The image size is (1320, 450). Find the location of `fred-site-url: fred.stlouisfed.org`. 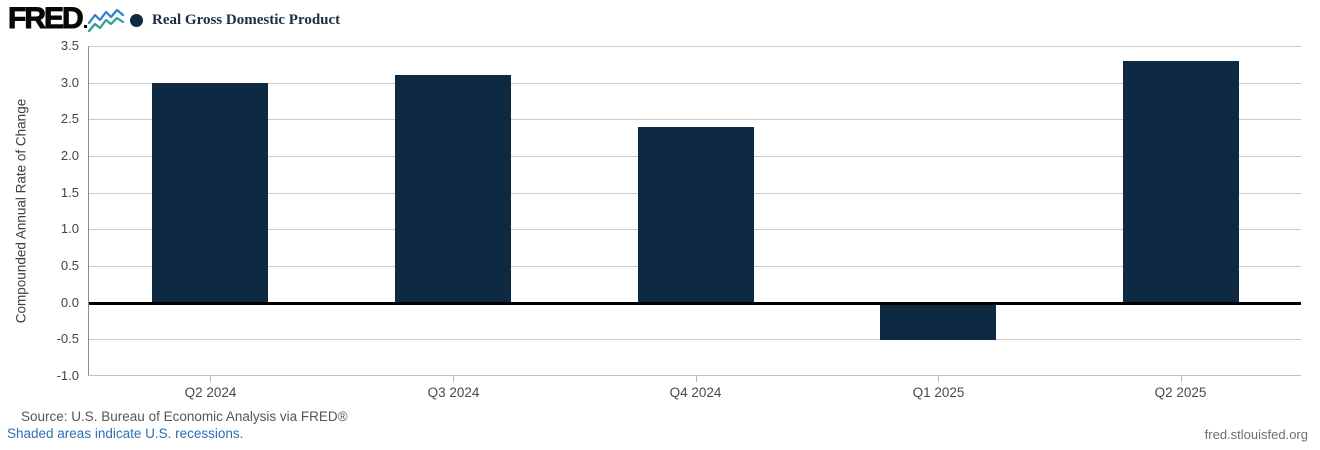

fred-site-url: fred.stlouisfed.org is located at coordinates (1256, 434).